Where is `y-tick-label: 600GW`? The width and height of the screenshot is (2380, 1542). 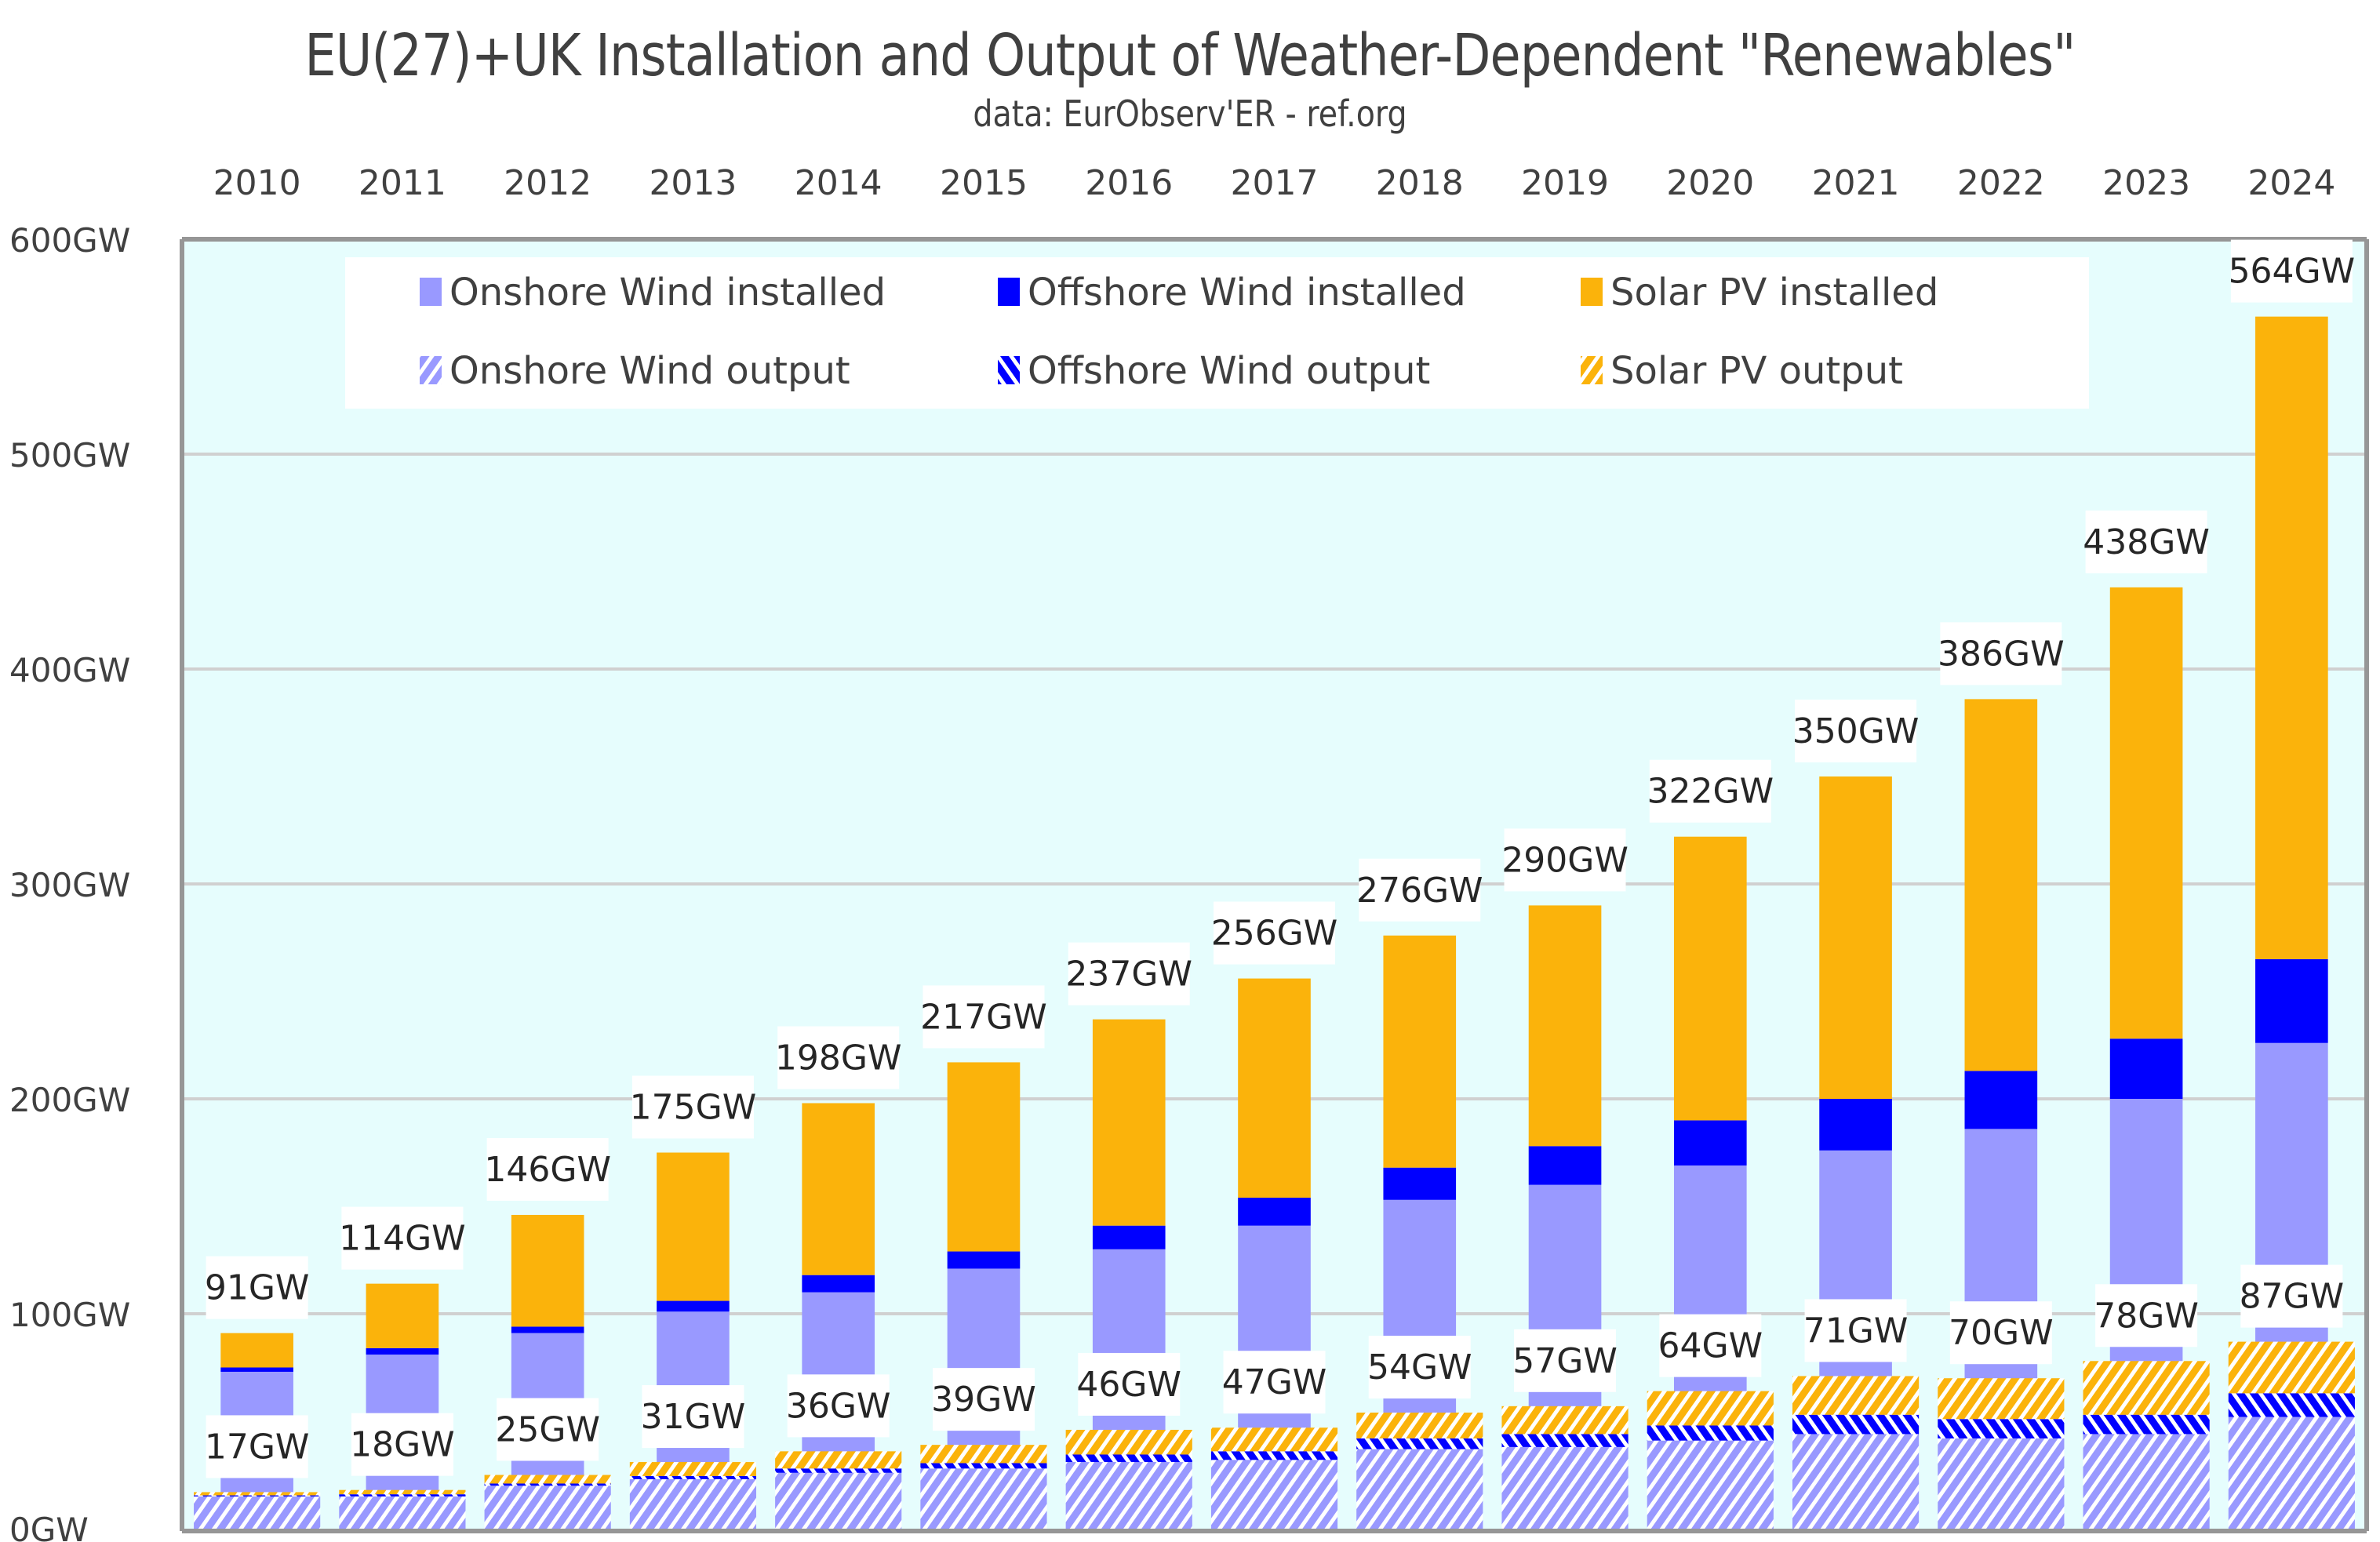 y-tick-label: 600GW is located at coordinates (69, 240).